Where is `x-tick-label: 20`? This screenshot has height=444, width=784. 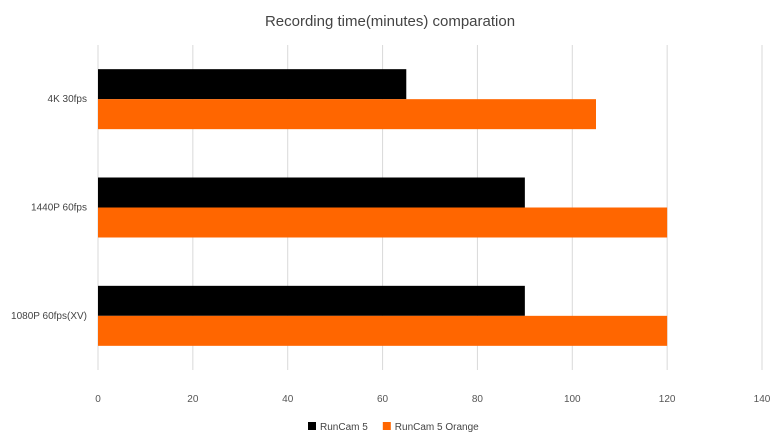 x-tick-label: 20 is located at coordinates (193, 399).